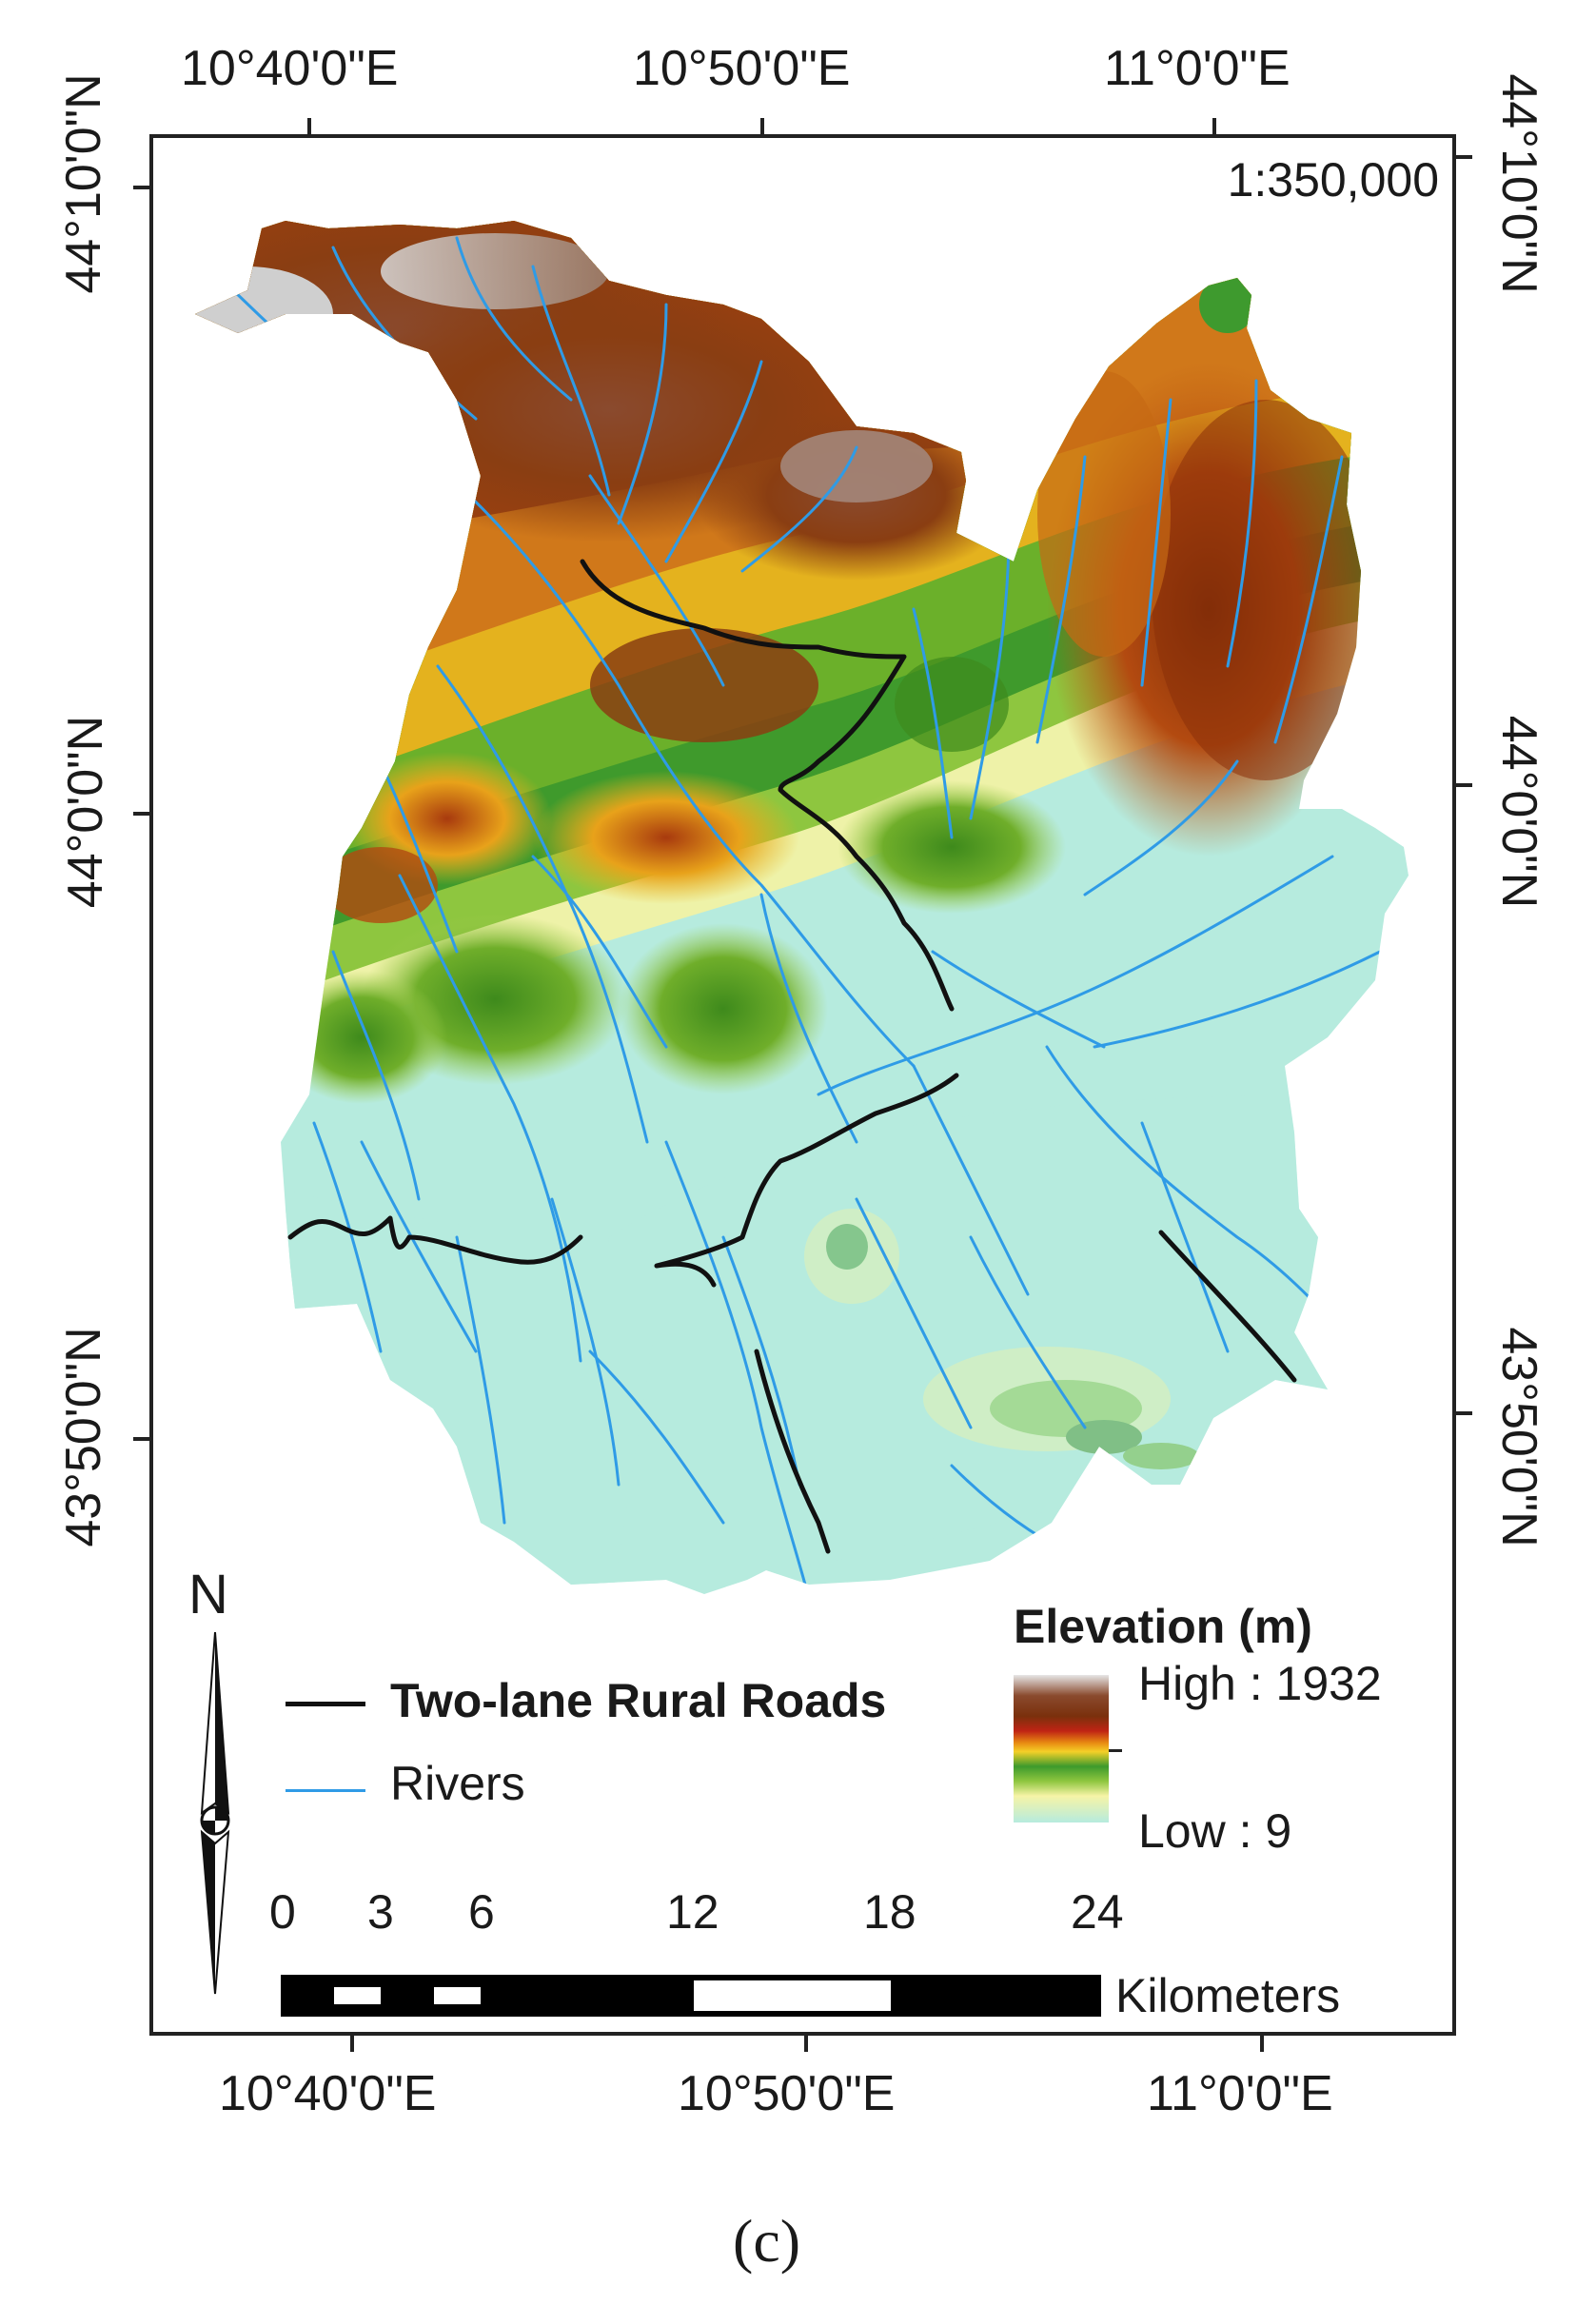  Describe the element at coordinates (691, 1996) in the screenshot. I see `scalebar` at that location.